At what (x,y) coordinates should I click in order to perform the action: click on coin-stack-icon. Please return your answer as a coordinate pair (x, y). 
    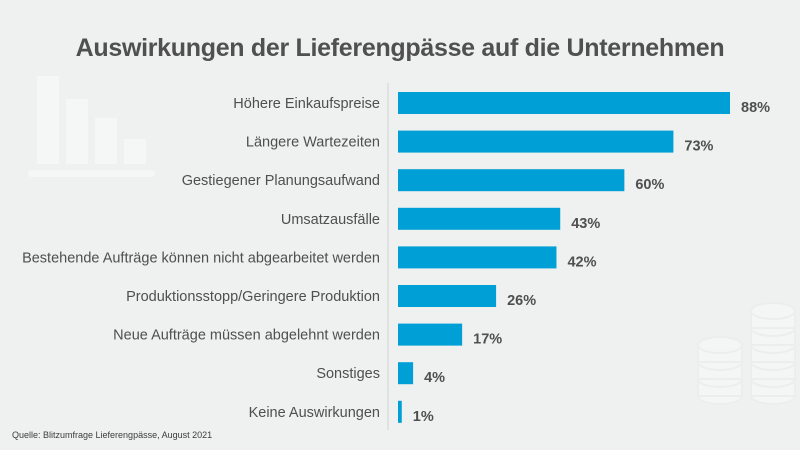
    Looking at the image, I should click on (746, 353).